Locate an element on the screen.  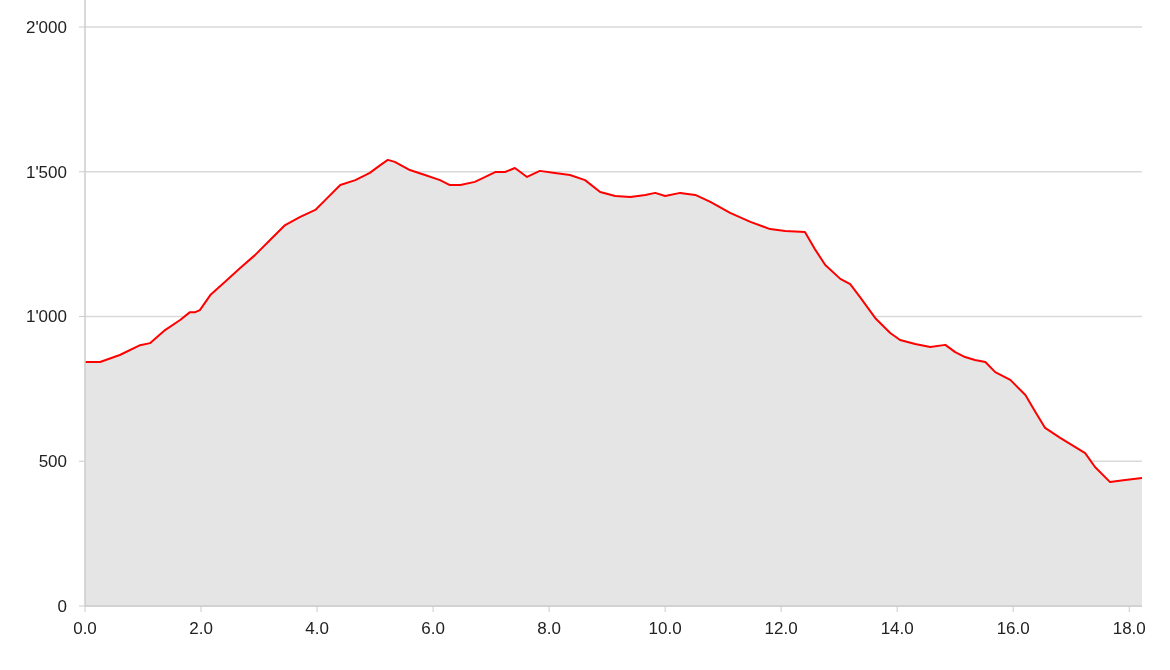
x-tick-label: 2.0 is located at coordinates (201, 628).